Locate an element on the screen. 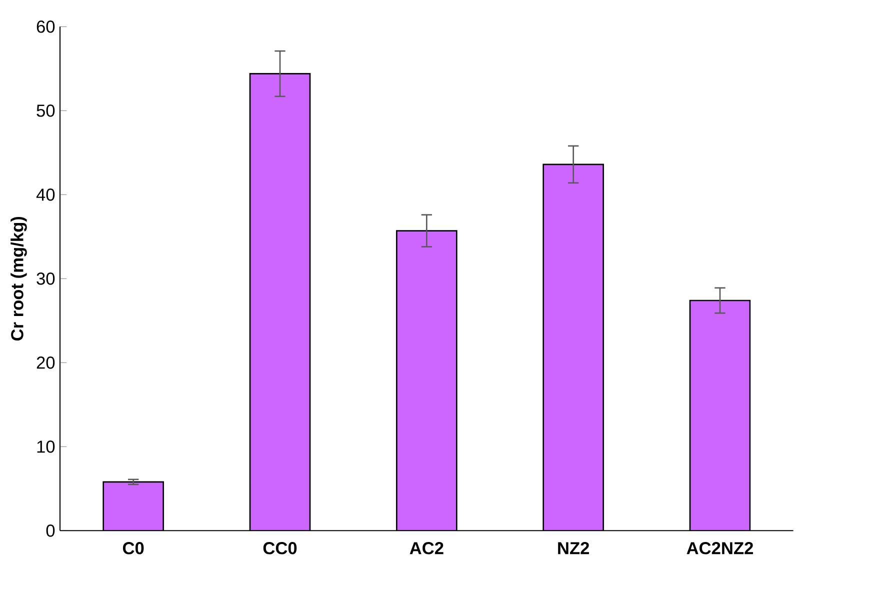 The width and height of the screenshot is (876, 592). x-tick-label: CC0 is located at coordinates (280, 548).